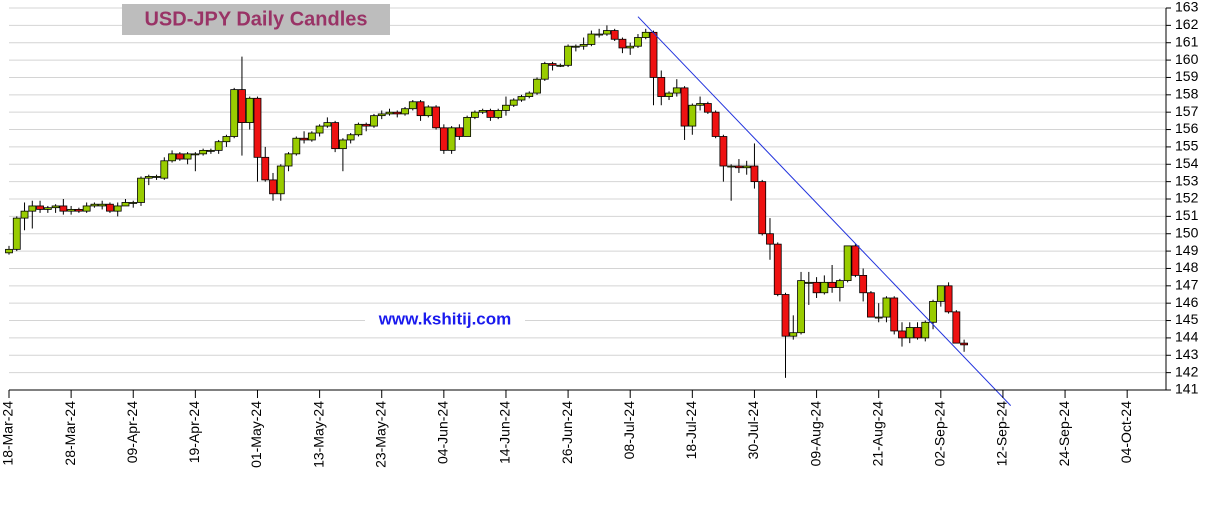 The width and height of the screenshot is (1225, 510). I want to click on title-box, so click(256, 19).